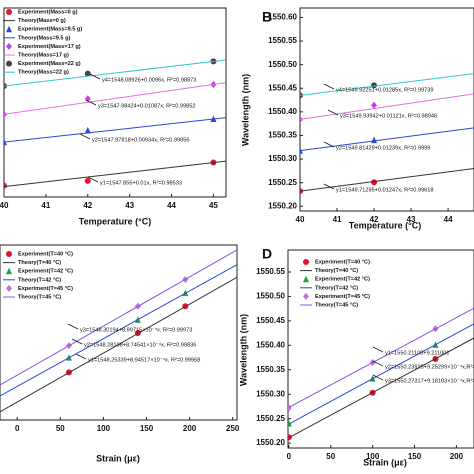 This screenshot has height=474, width=474. I want to click on x-tick-label: 250, so click(233, 428).